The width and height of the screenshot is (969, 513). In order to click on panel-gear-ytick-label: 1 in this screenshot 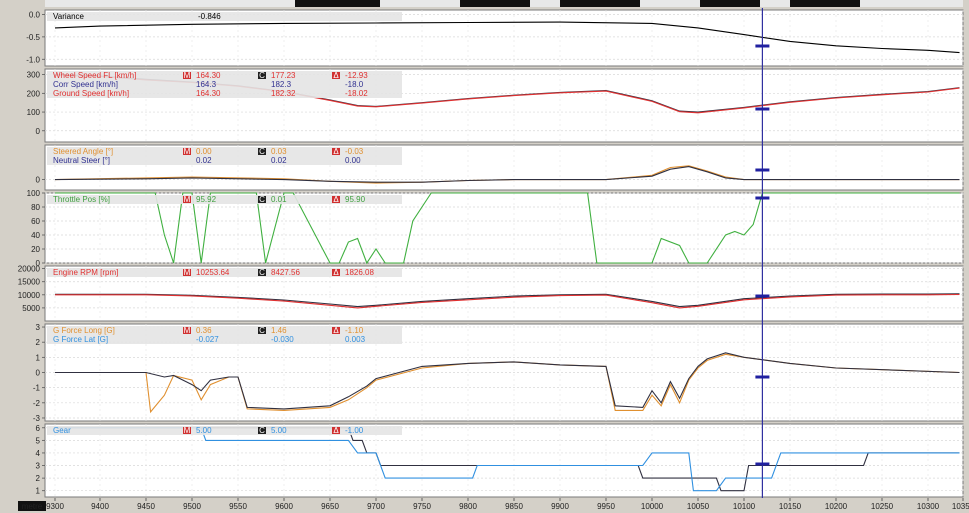, I will do `click(38, 491)`.